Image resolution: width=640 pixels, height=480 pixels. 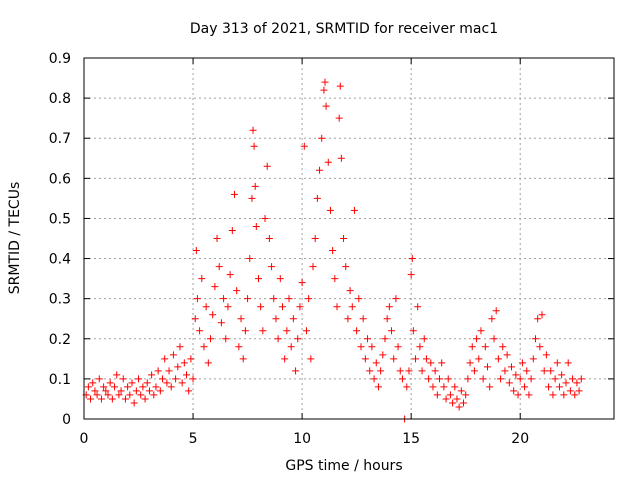 I want to click on y-tick-label: 0.4, so click(x=60, y=260).